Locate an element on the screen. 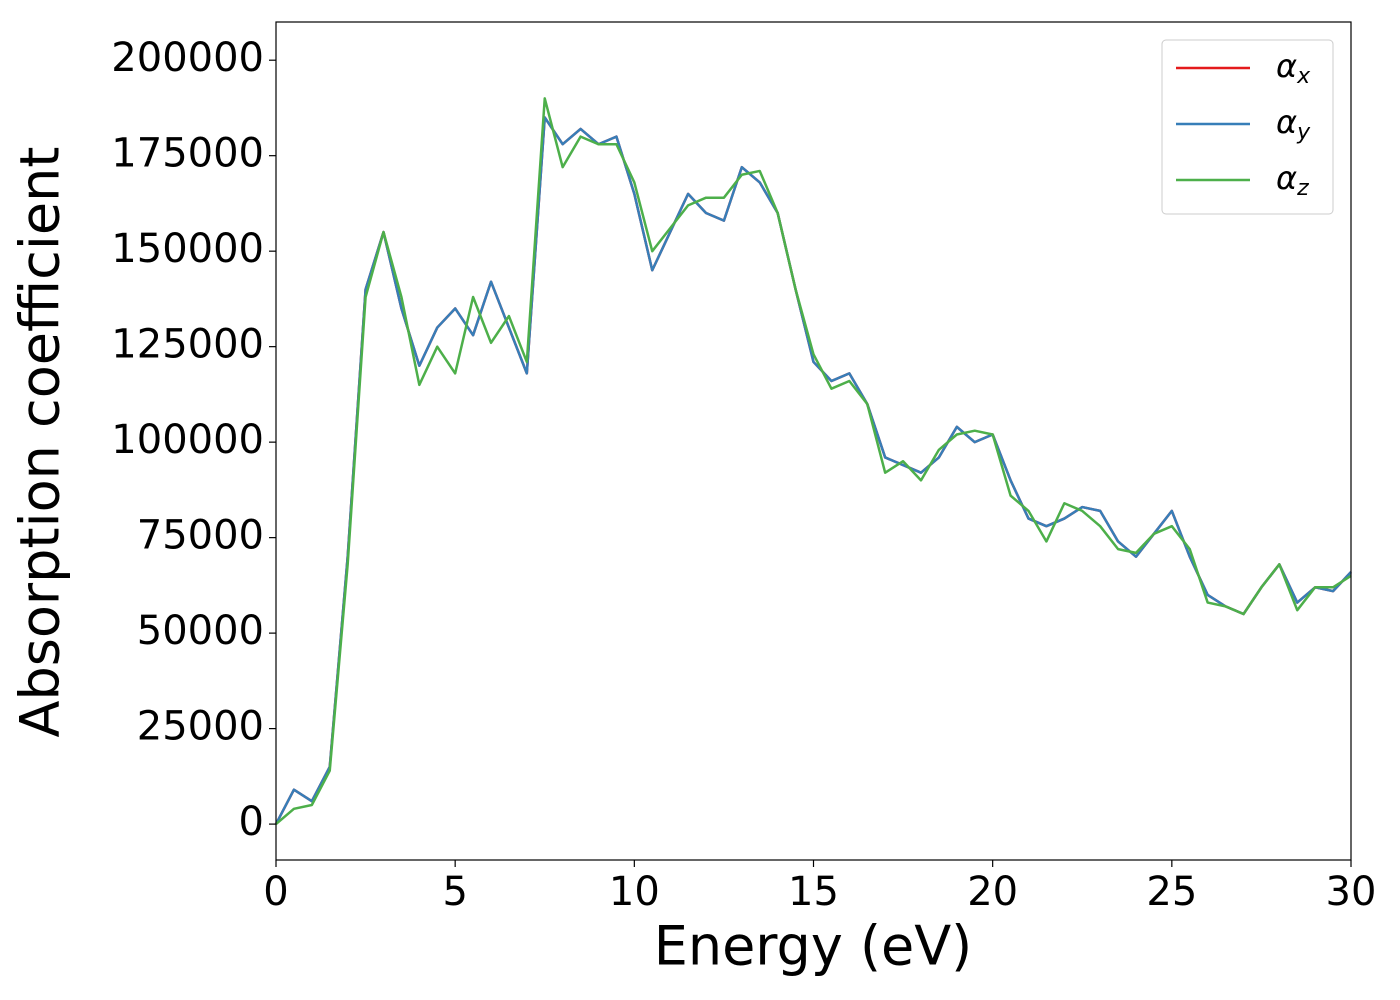  x-tick-label: 5 is located at coordinates (454, 892).